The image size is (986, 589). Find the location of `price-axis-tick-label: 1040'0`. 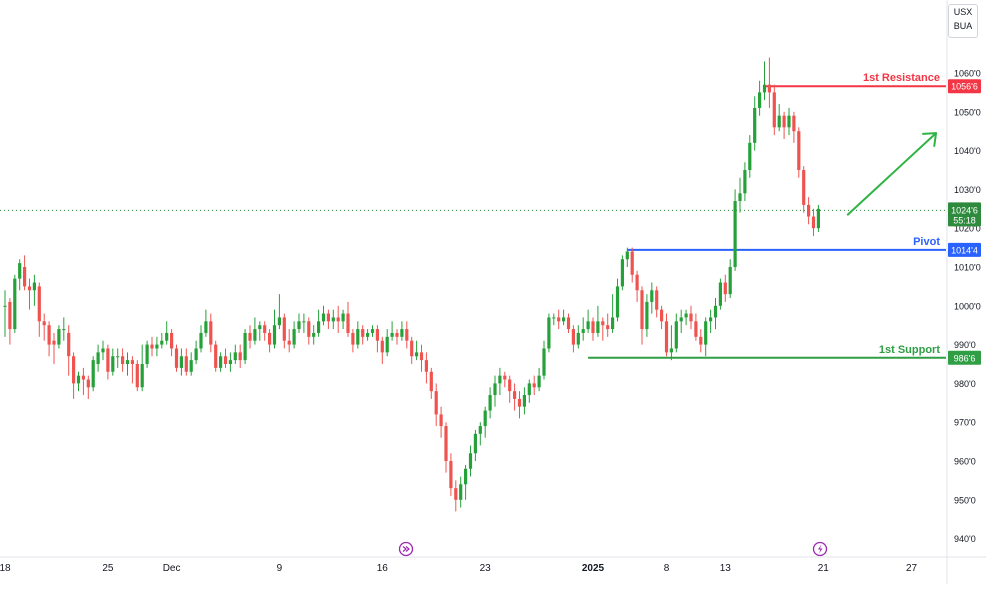

price-axis-tick-label: 1040'0 is located at coordinates (967, 151).